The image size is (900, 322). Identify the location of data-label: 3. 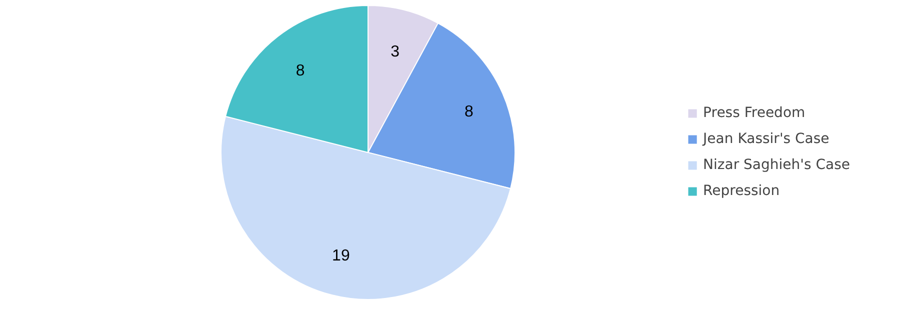
(395, 52).